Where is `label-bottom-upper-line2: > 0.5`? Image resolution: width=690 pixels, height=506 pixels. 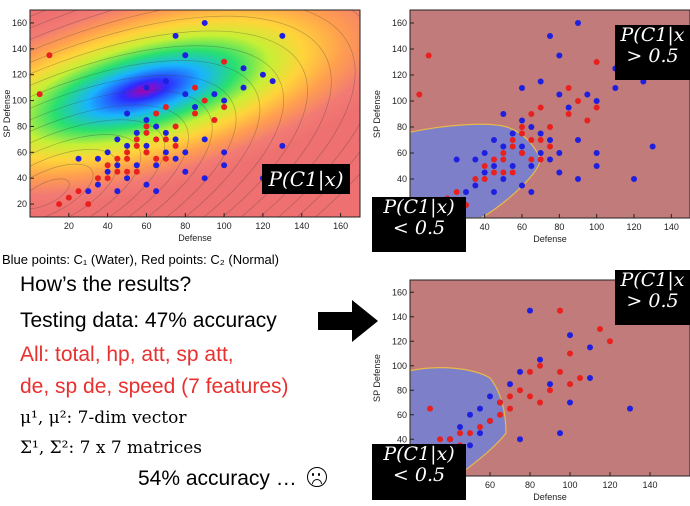 label-bottom-upper-line2: > 0.5 is located at coordinates (652, 300).